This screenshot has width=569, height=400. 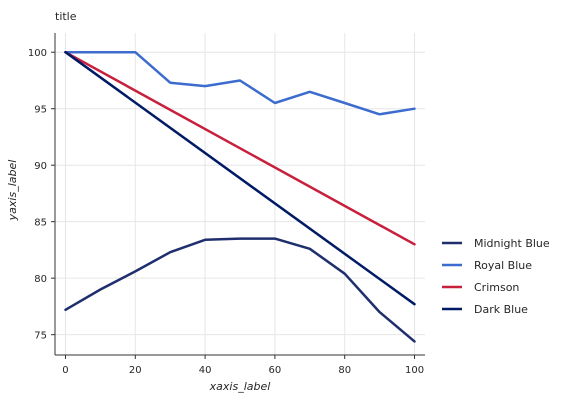 I want to click on y-tick-label: 100, so click(x=37, y=53).